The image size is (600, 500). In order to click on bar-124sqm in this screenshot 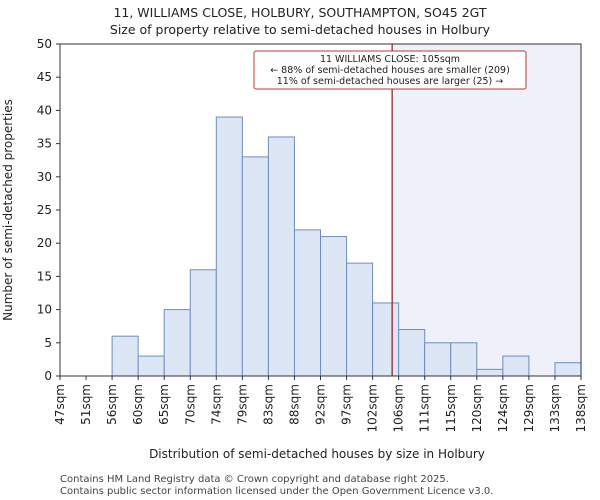, I will do `click(516, 366)`.